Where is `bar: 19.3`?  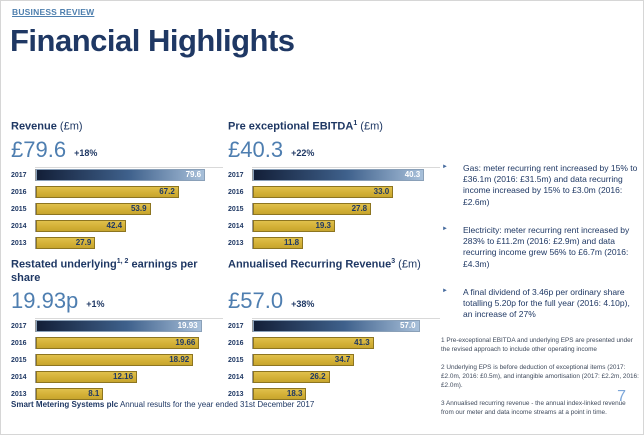 bar: 19.3 is located at coordinates (294, 226).